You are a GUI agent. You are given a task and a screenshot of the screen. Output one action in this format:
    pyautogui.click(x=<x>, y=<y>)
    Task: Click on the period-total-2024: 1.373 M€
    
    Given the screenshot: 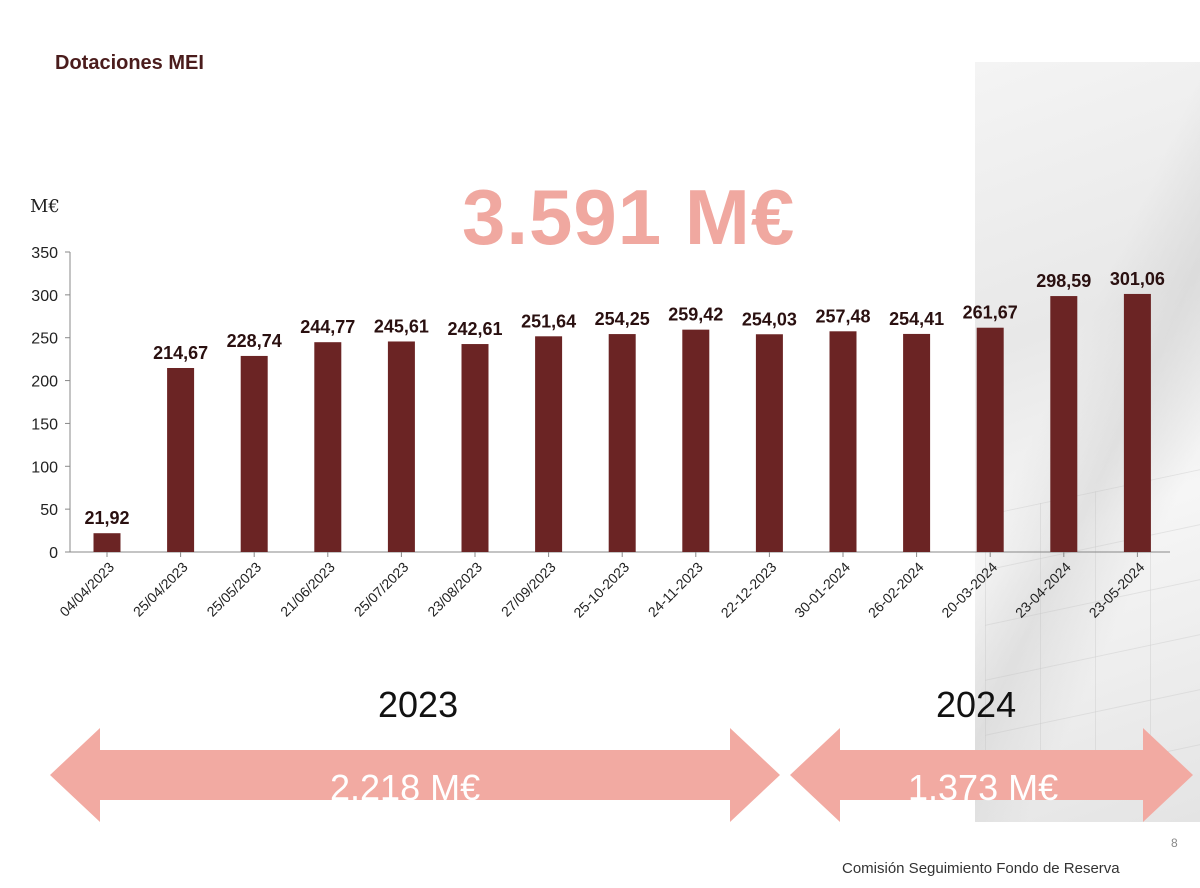 What is the action you would take?
    pyautogui.click(x=983, y=787)
    